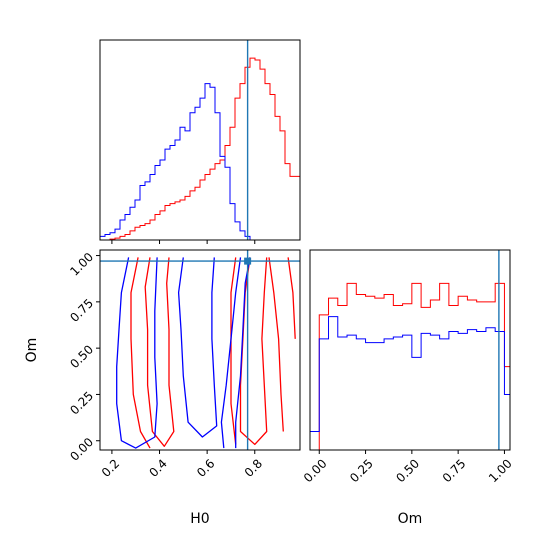 This screenshot has width=550, height=550. I want to click on h0-hist-red-histogram-line, so click(200, 148).